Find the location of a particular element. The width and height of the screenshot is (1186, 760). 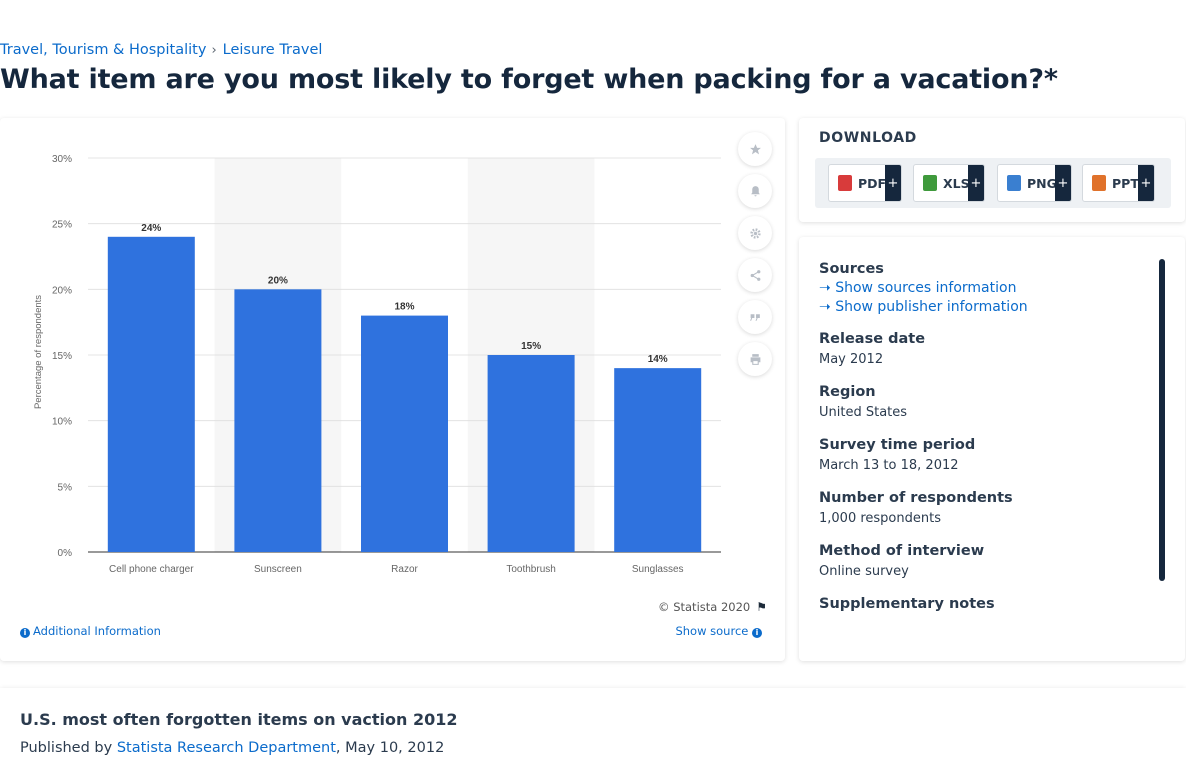

published-date: , May 10, 2012 is located at coordinates (390, 748).